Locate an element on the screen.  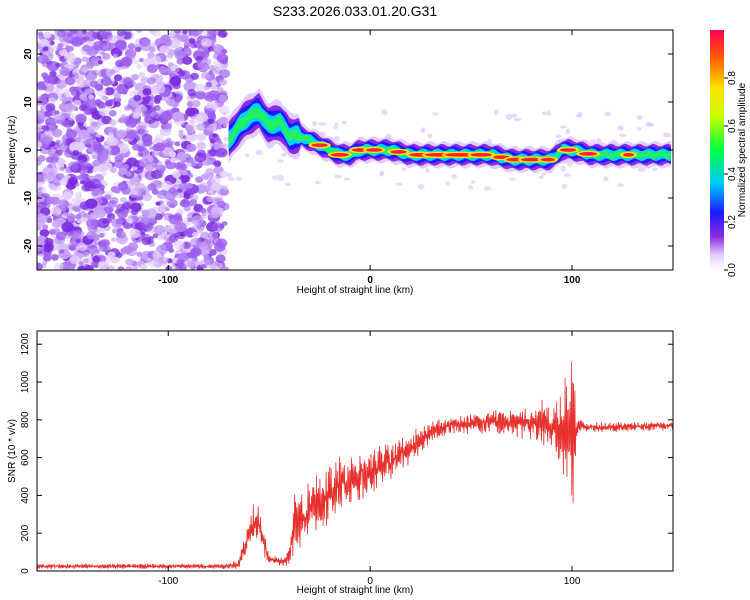
colorbar-label: Normalized spectral amplitude is located at coordinates (742, 149).